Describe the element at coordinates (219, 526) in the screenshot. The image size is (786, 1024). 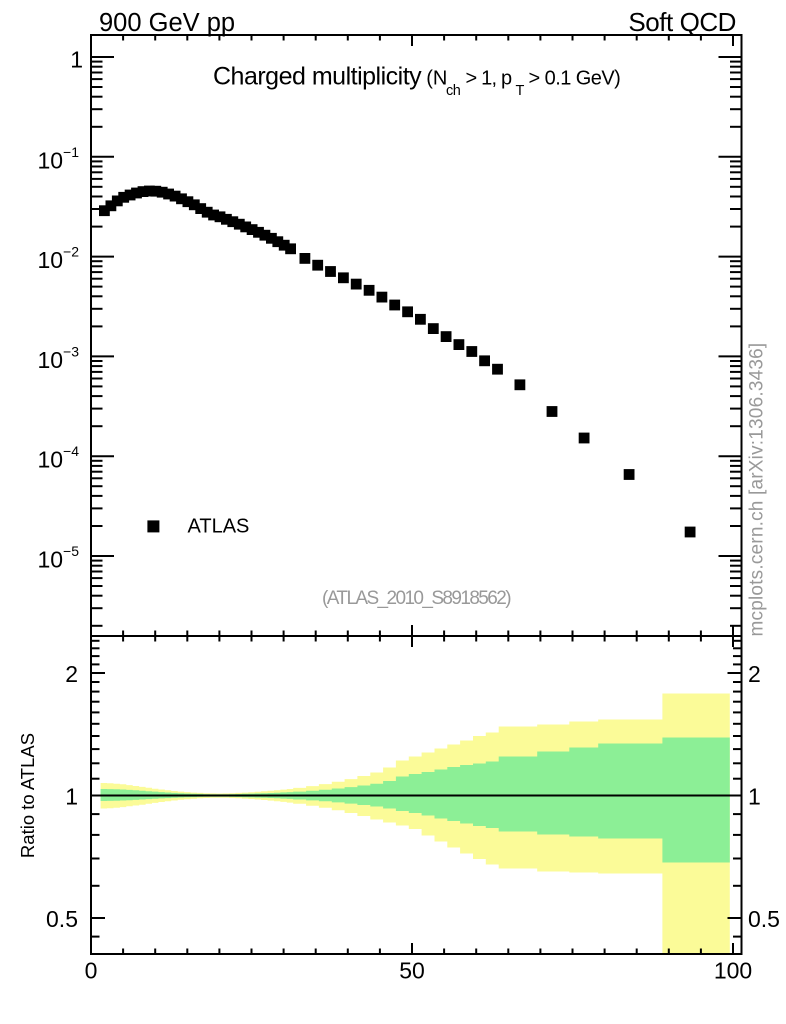
I see `svg-text: ATLAS` at that location.